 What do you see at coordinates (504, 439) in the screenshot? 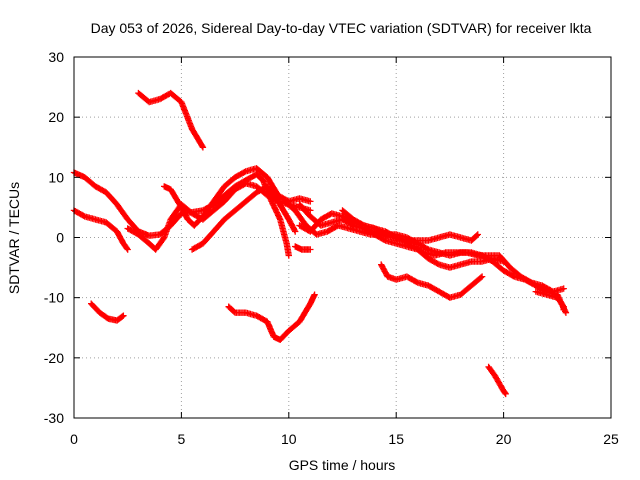
I see `x-tick-label: 20` at bounding box center [504, 439].